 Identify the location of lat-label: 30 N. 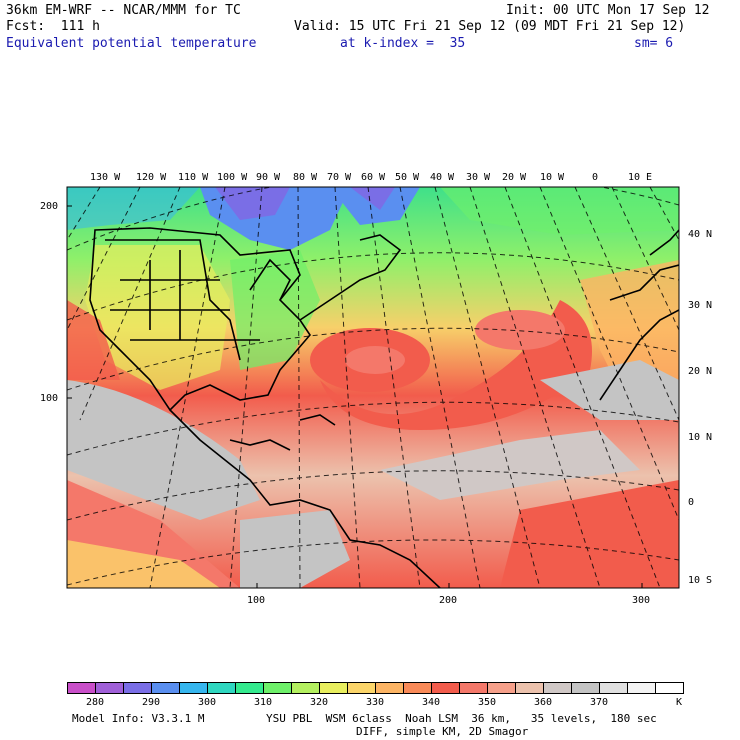
(700, 305).